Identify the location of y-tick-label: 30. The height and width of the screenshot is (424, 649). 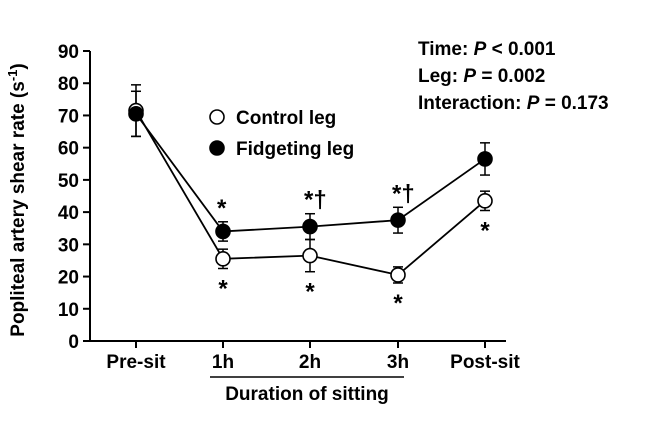
(68, 245).